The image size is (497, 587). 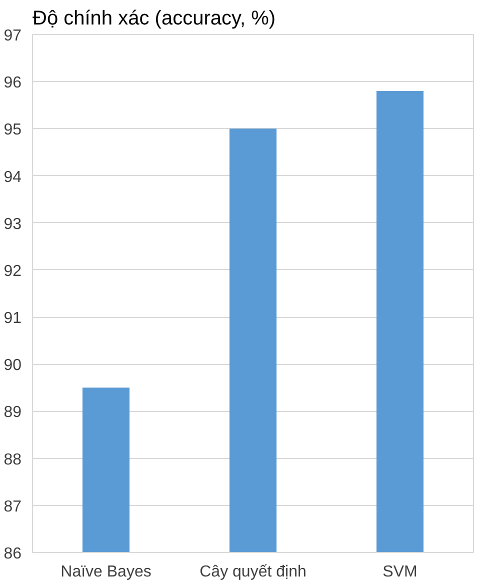 I want to click on y-tick-label: 97, so click(x=13, y=36).